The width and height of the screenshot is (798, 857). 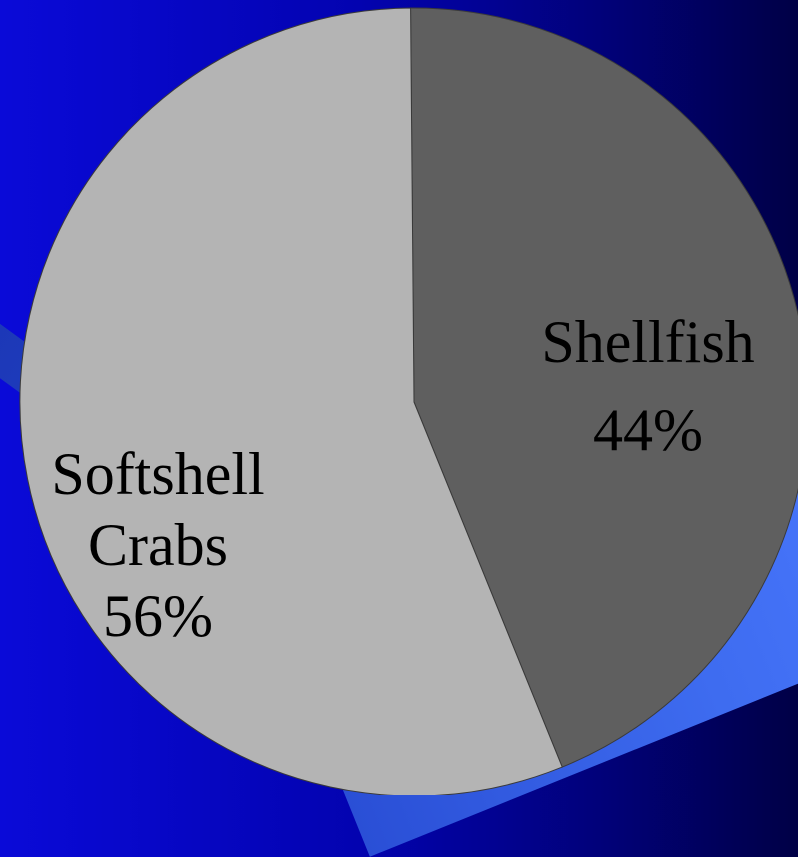 What do you see at coordinates (647, 342) in the screenshot?
I see `pie-slice-label-line: Shellfish` at bounding box center [647, 342].